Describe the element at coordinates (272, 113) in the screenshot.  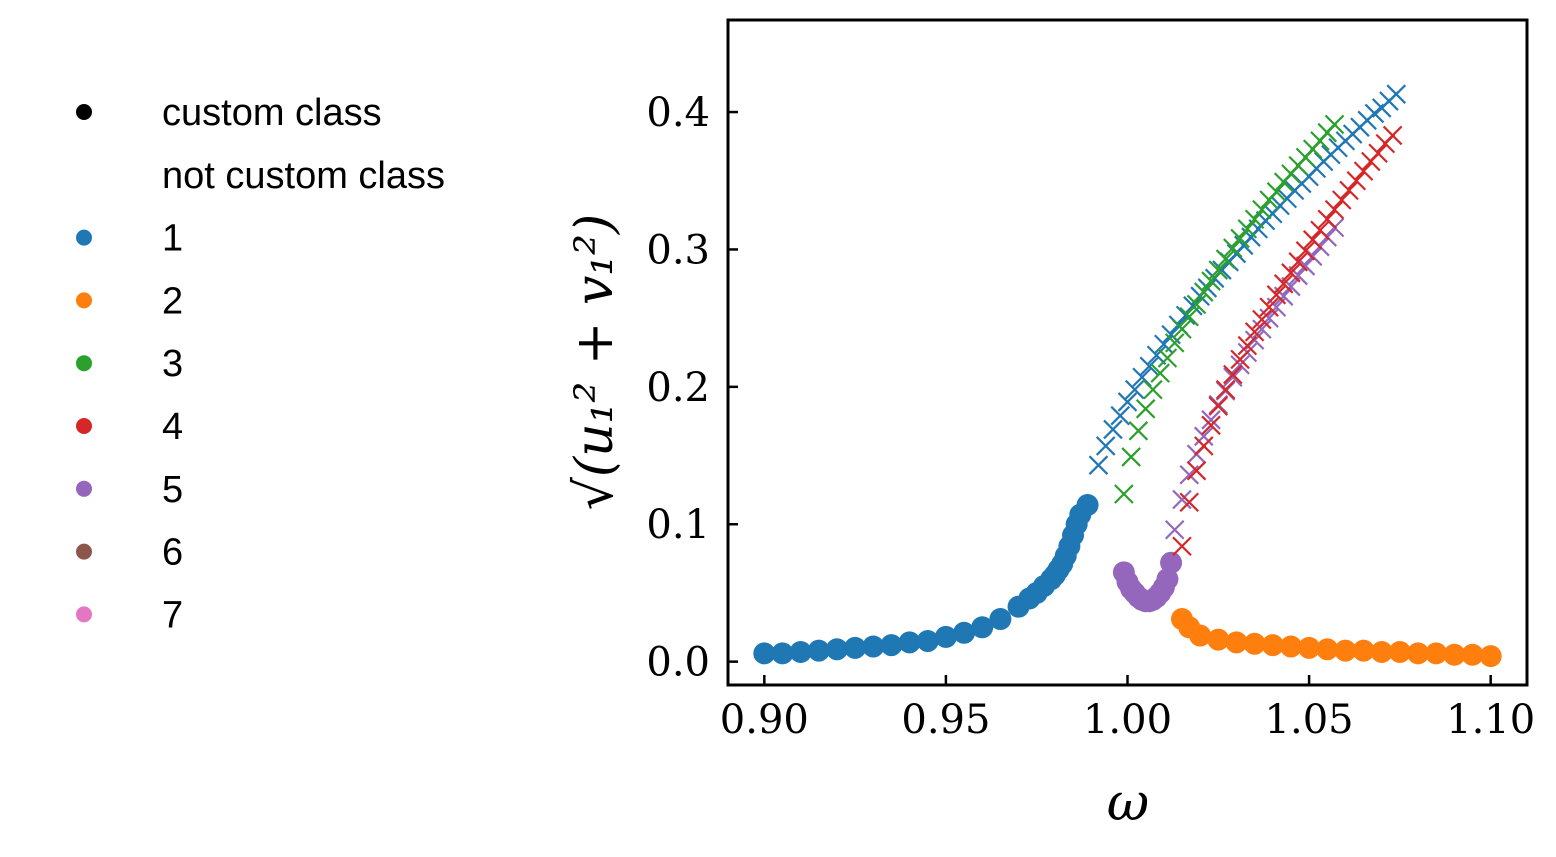
I see `legend-label: custom class` at that location.